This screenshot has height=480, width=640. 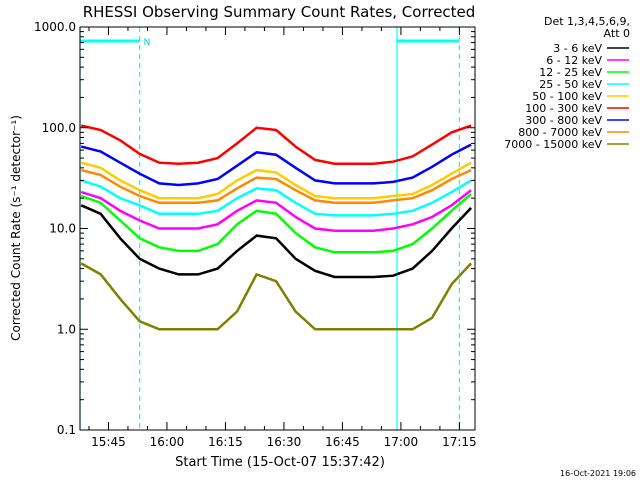 What do you see at coordinates (55, 27) in the screenshot?
I see `y-tick-label: 1000.0` at bounding box center [55, 27].